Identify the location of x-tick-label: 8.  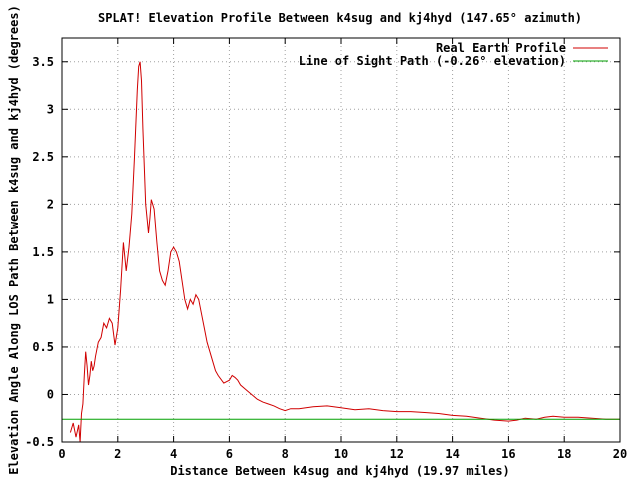
(285, 454).